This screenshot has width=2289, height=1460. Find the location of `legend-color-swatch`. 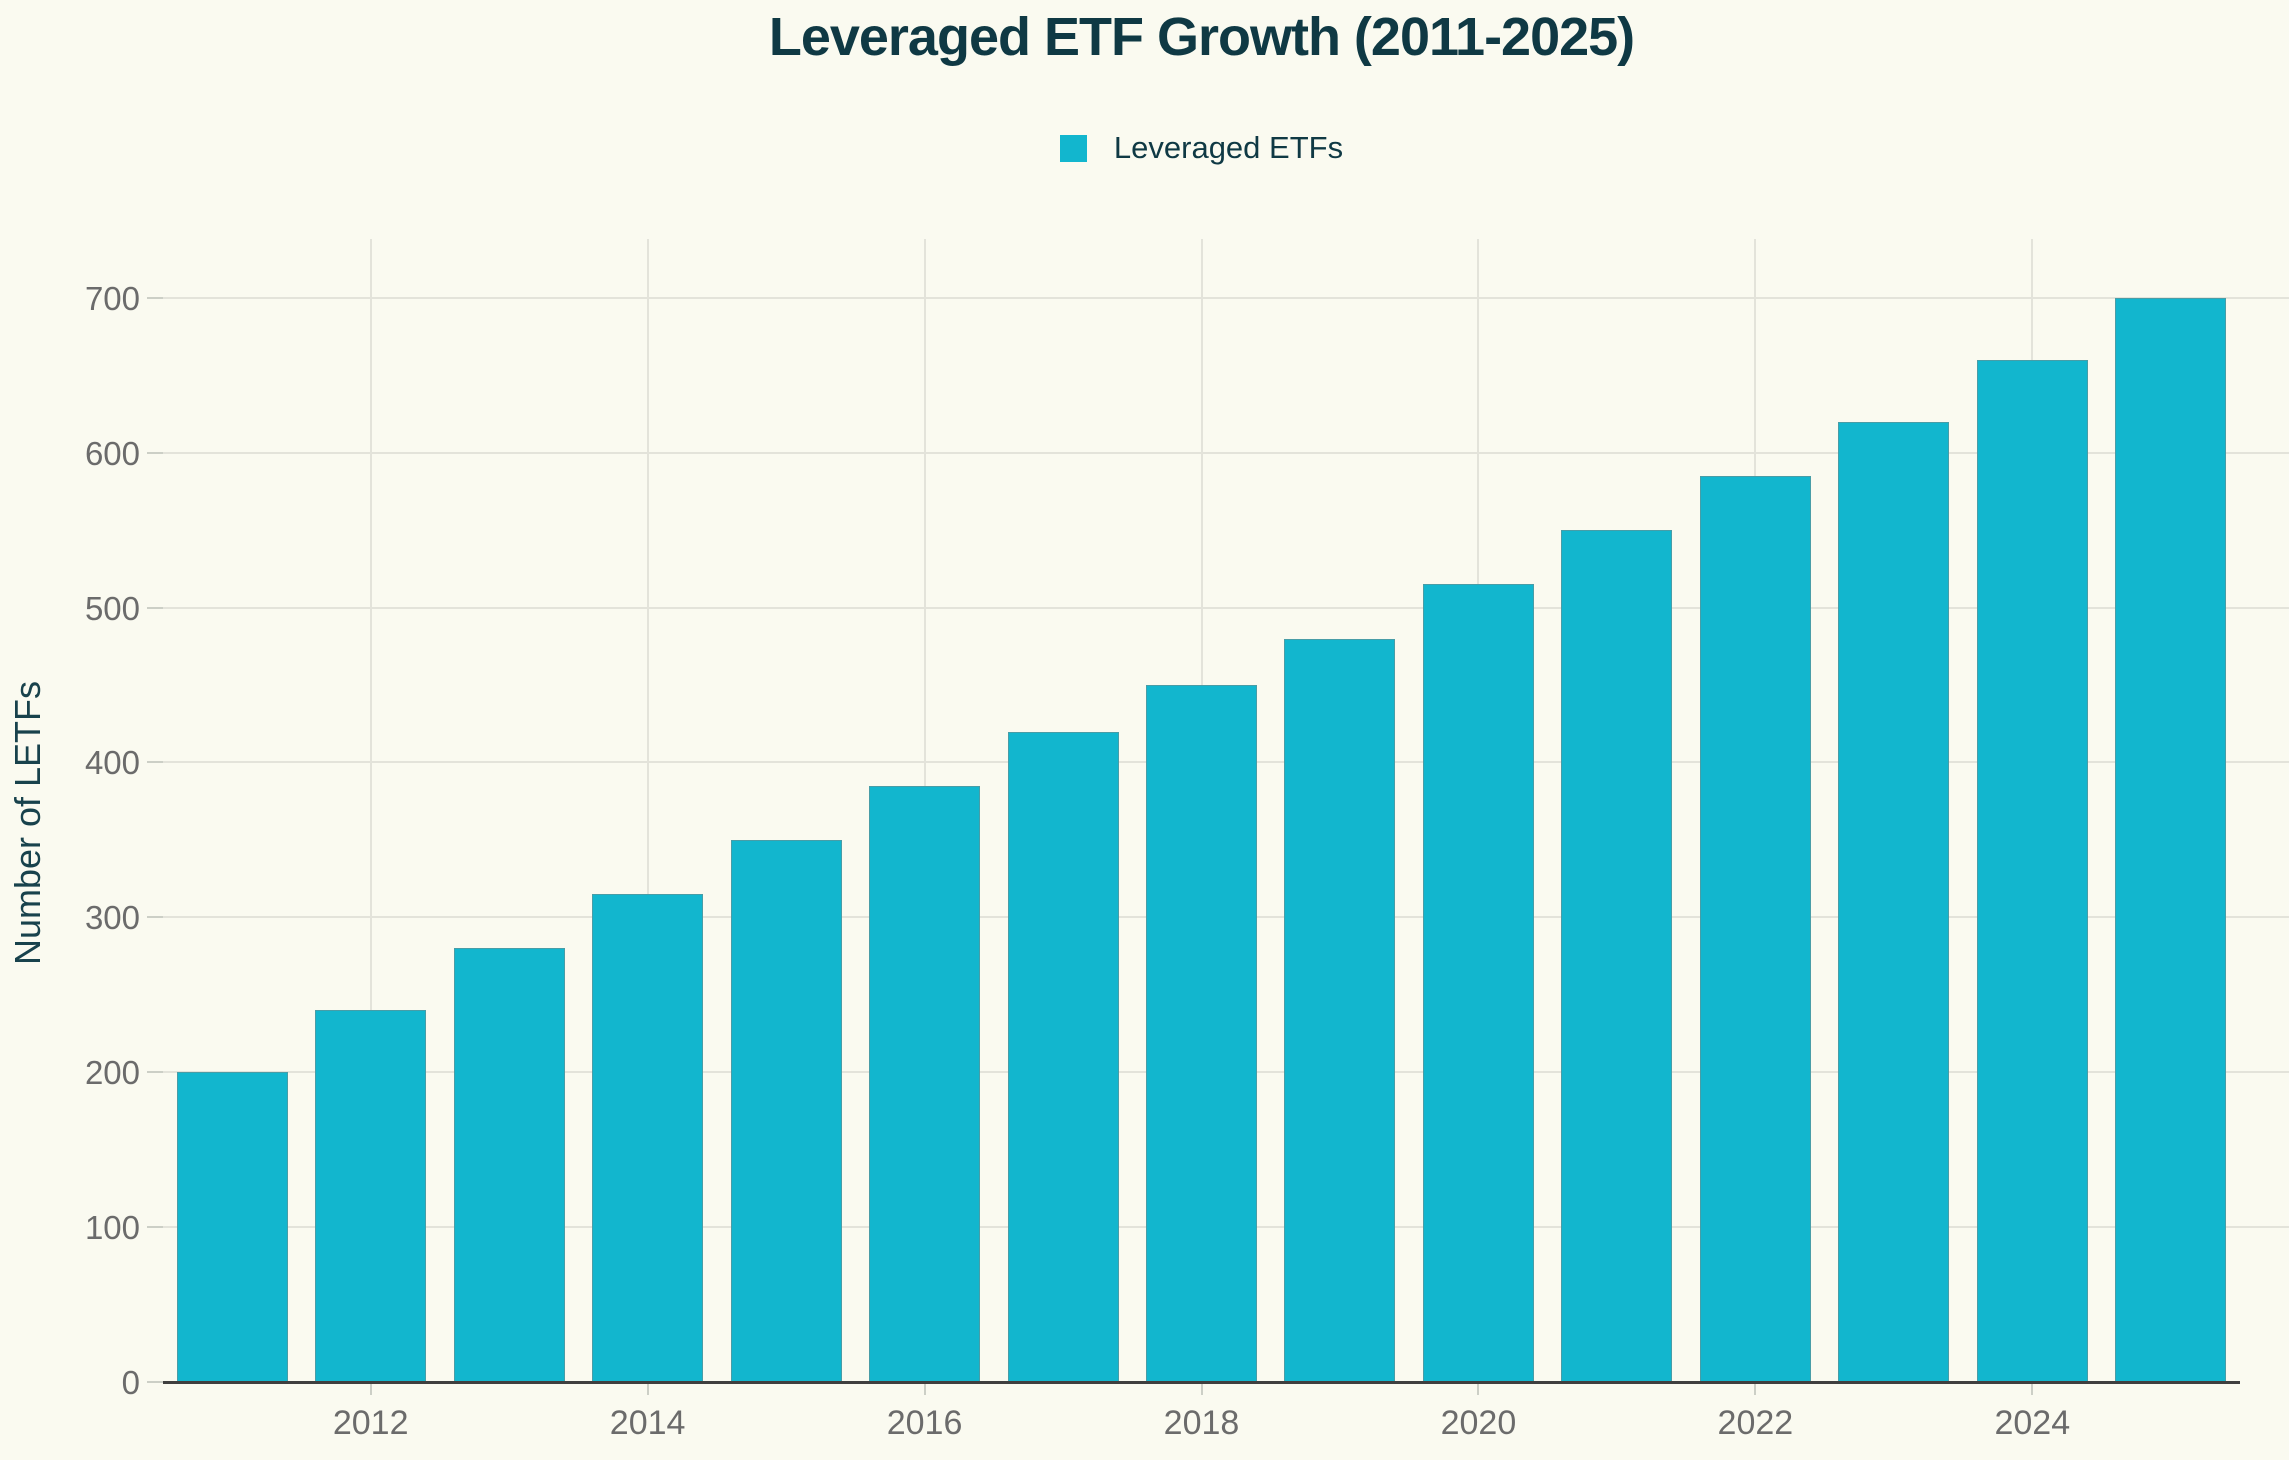

legend-color-swatch is located at coordinates (1073, 148).